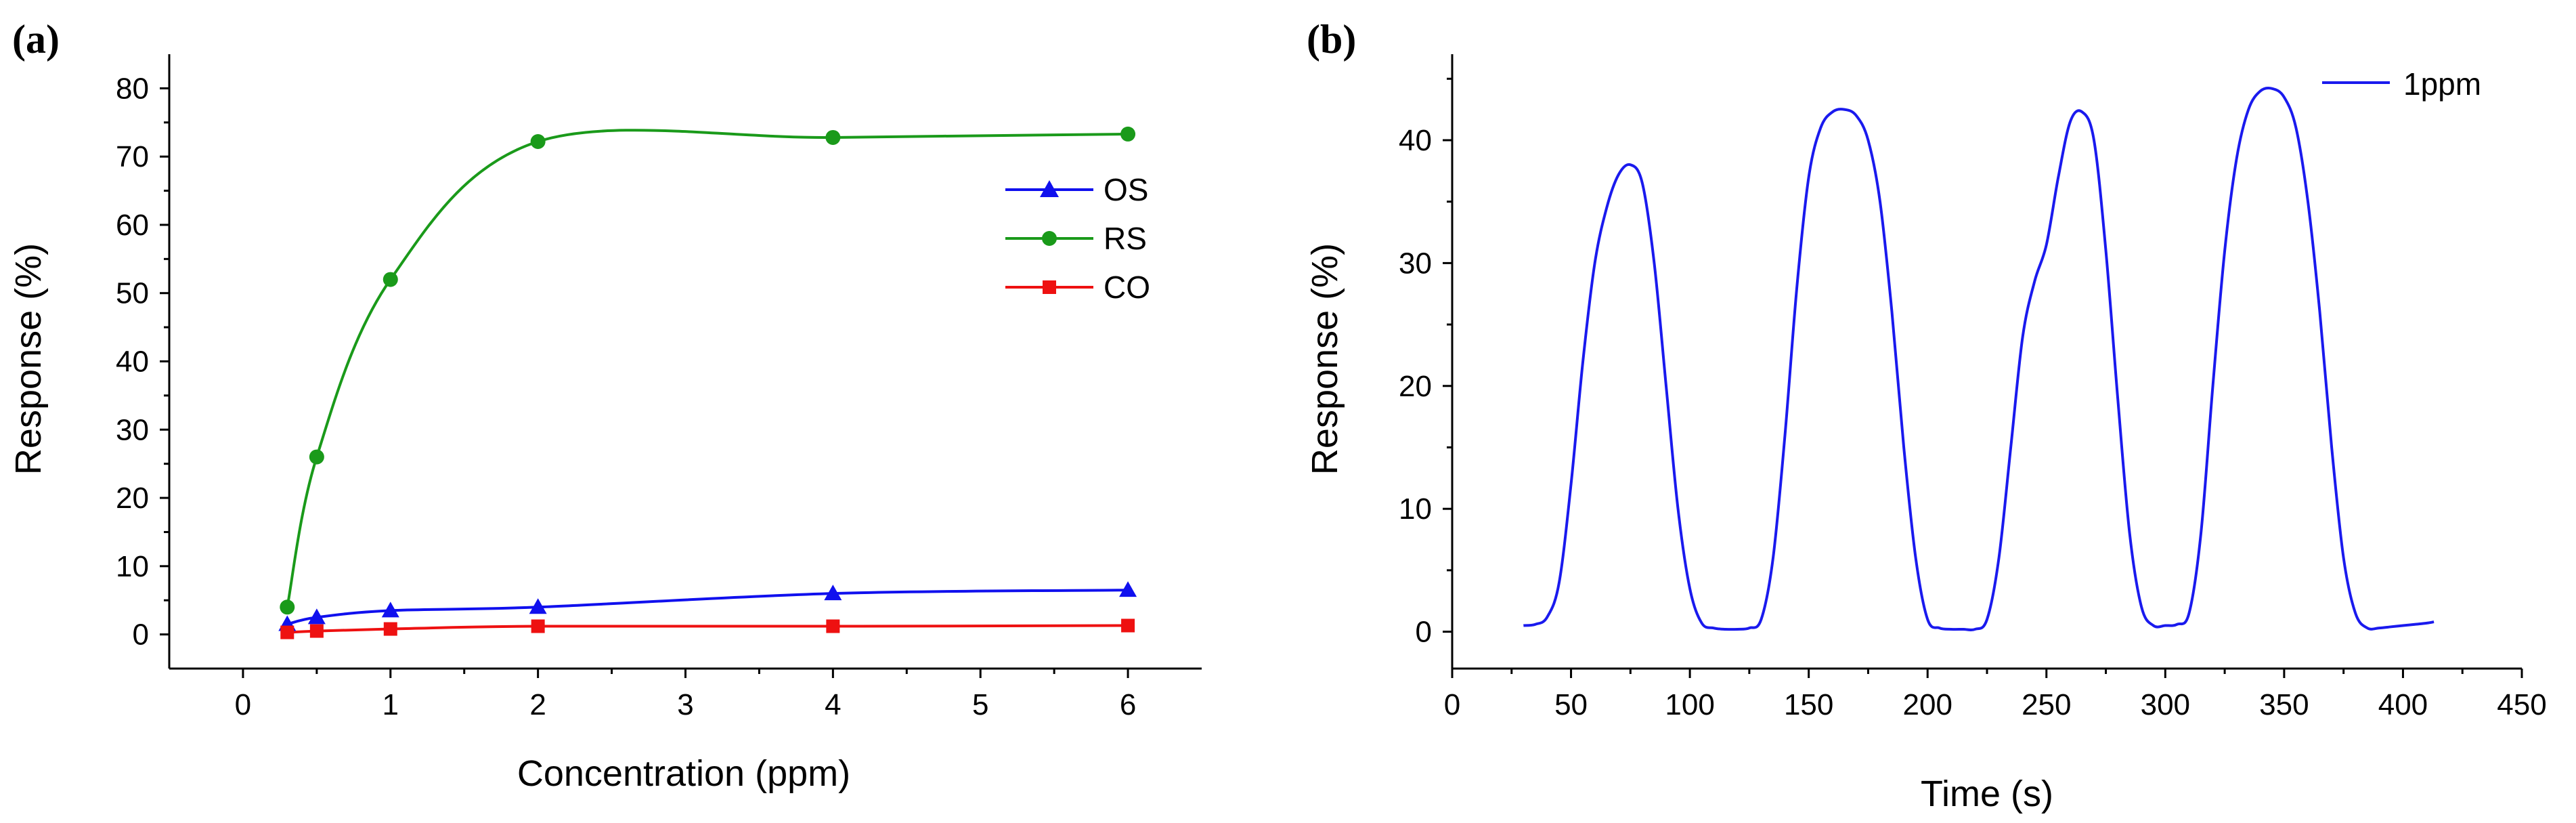 The height and width of the screenshot is (823, 2576). What do you see at coordinates (707, 607) in the screenshot?
I see `series-line-os` at bounding box center [707, 607].